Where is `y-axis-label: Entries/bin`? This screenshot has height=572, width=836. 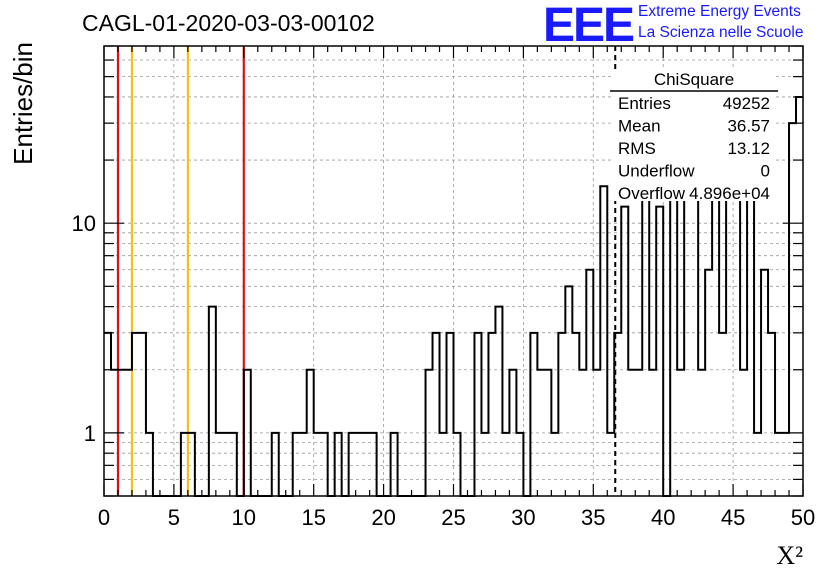
y-axis-label: Entries/bin is located at coordinates (23, 103).